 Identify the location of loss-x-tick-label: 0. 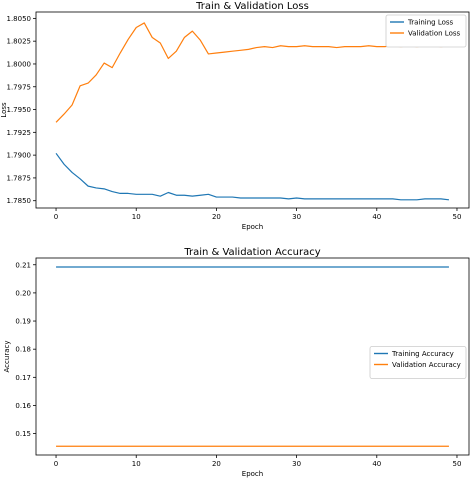
(56, 217).